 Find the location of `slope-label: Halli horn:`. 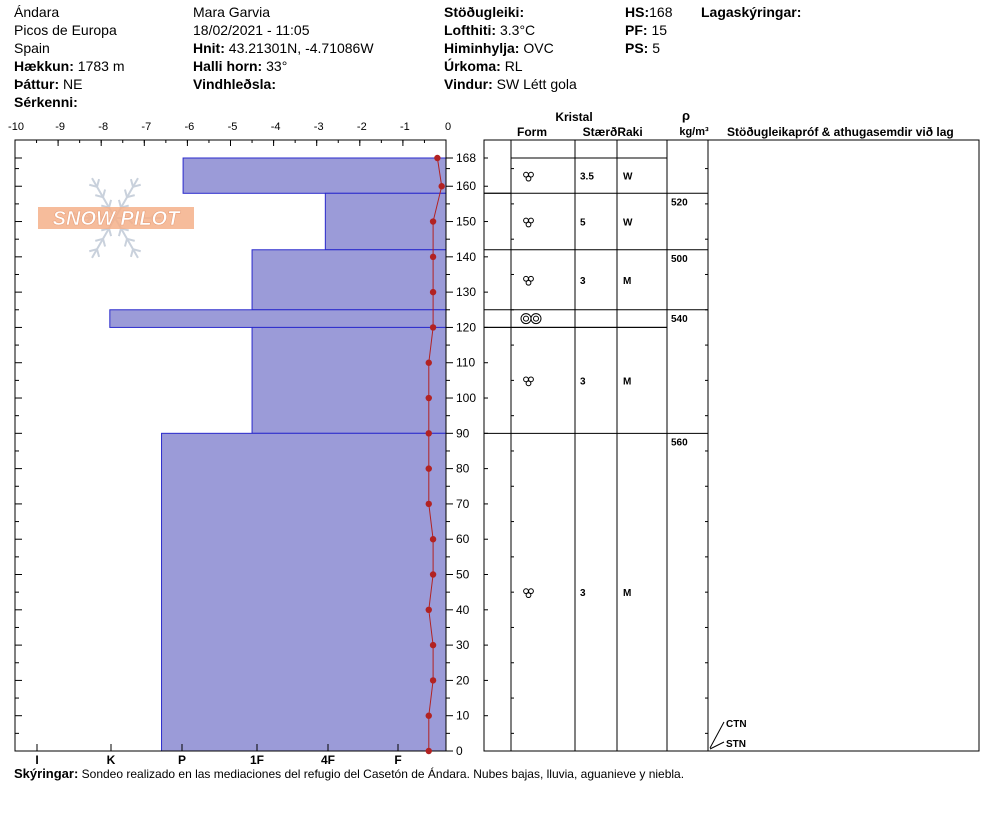

slope-label: Halli horn: is located at coordinates (228, 66).